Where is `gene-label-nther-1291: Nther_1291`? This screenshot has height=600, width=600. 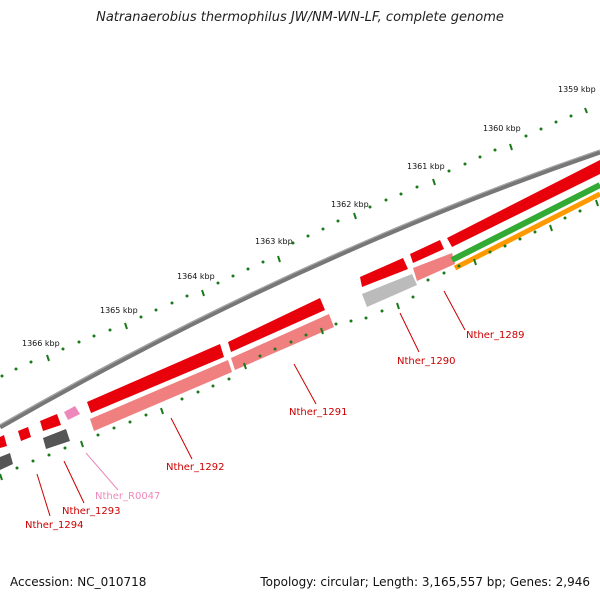
gene-label-nther-1291: Nther_1291 is located at coordinates (318, 412).